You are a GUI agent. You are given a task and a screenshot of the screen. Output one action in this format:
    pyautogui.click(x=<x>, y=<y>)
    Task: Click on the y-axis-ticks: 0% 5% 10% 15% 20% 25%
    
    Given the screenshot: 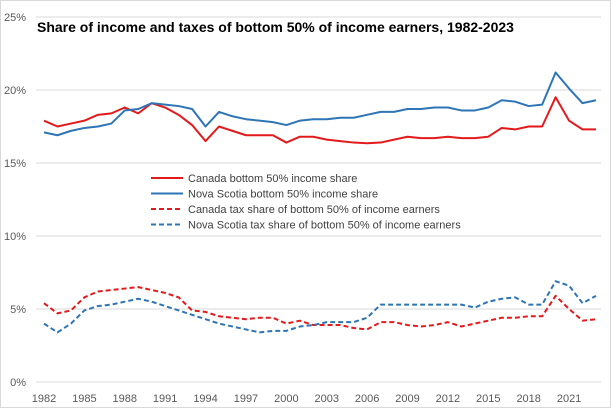 What is the action you would take?
    pyautogui.click(x=15, y=200)
    